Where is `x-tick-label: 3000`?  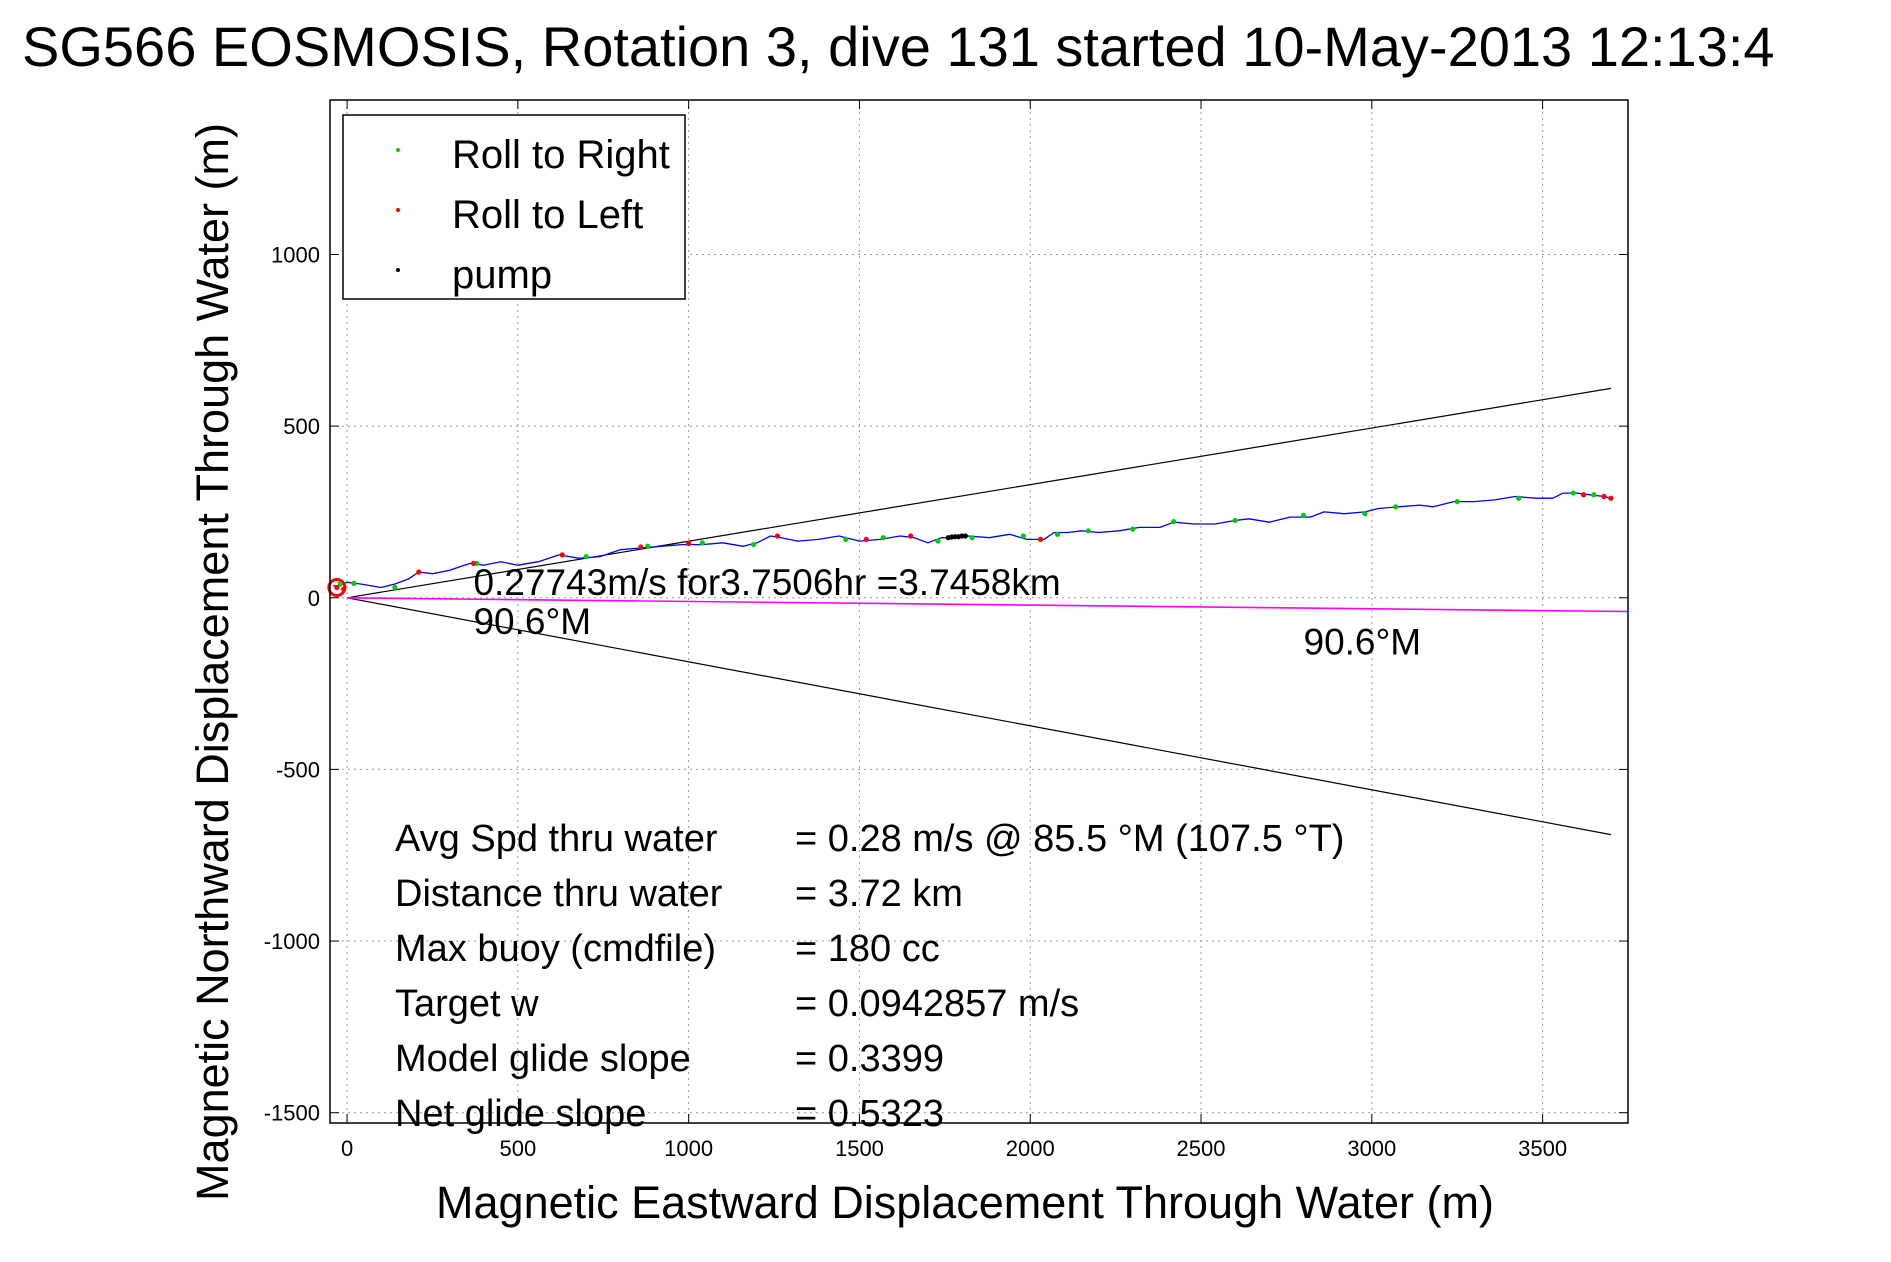
x-tick-label: 3000 is located at coordinates (1371, 1148).